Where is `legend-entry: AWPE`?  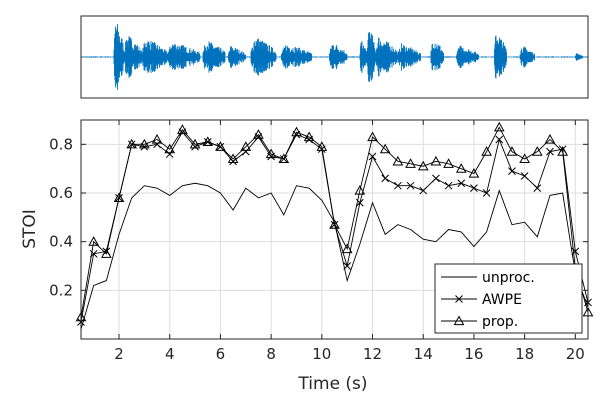 legend-entry: AWPE is located at coordinates (481, 300).